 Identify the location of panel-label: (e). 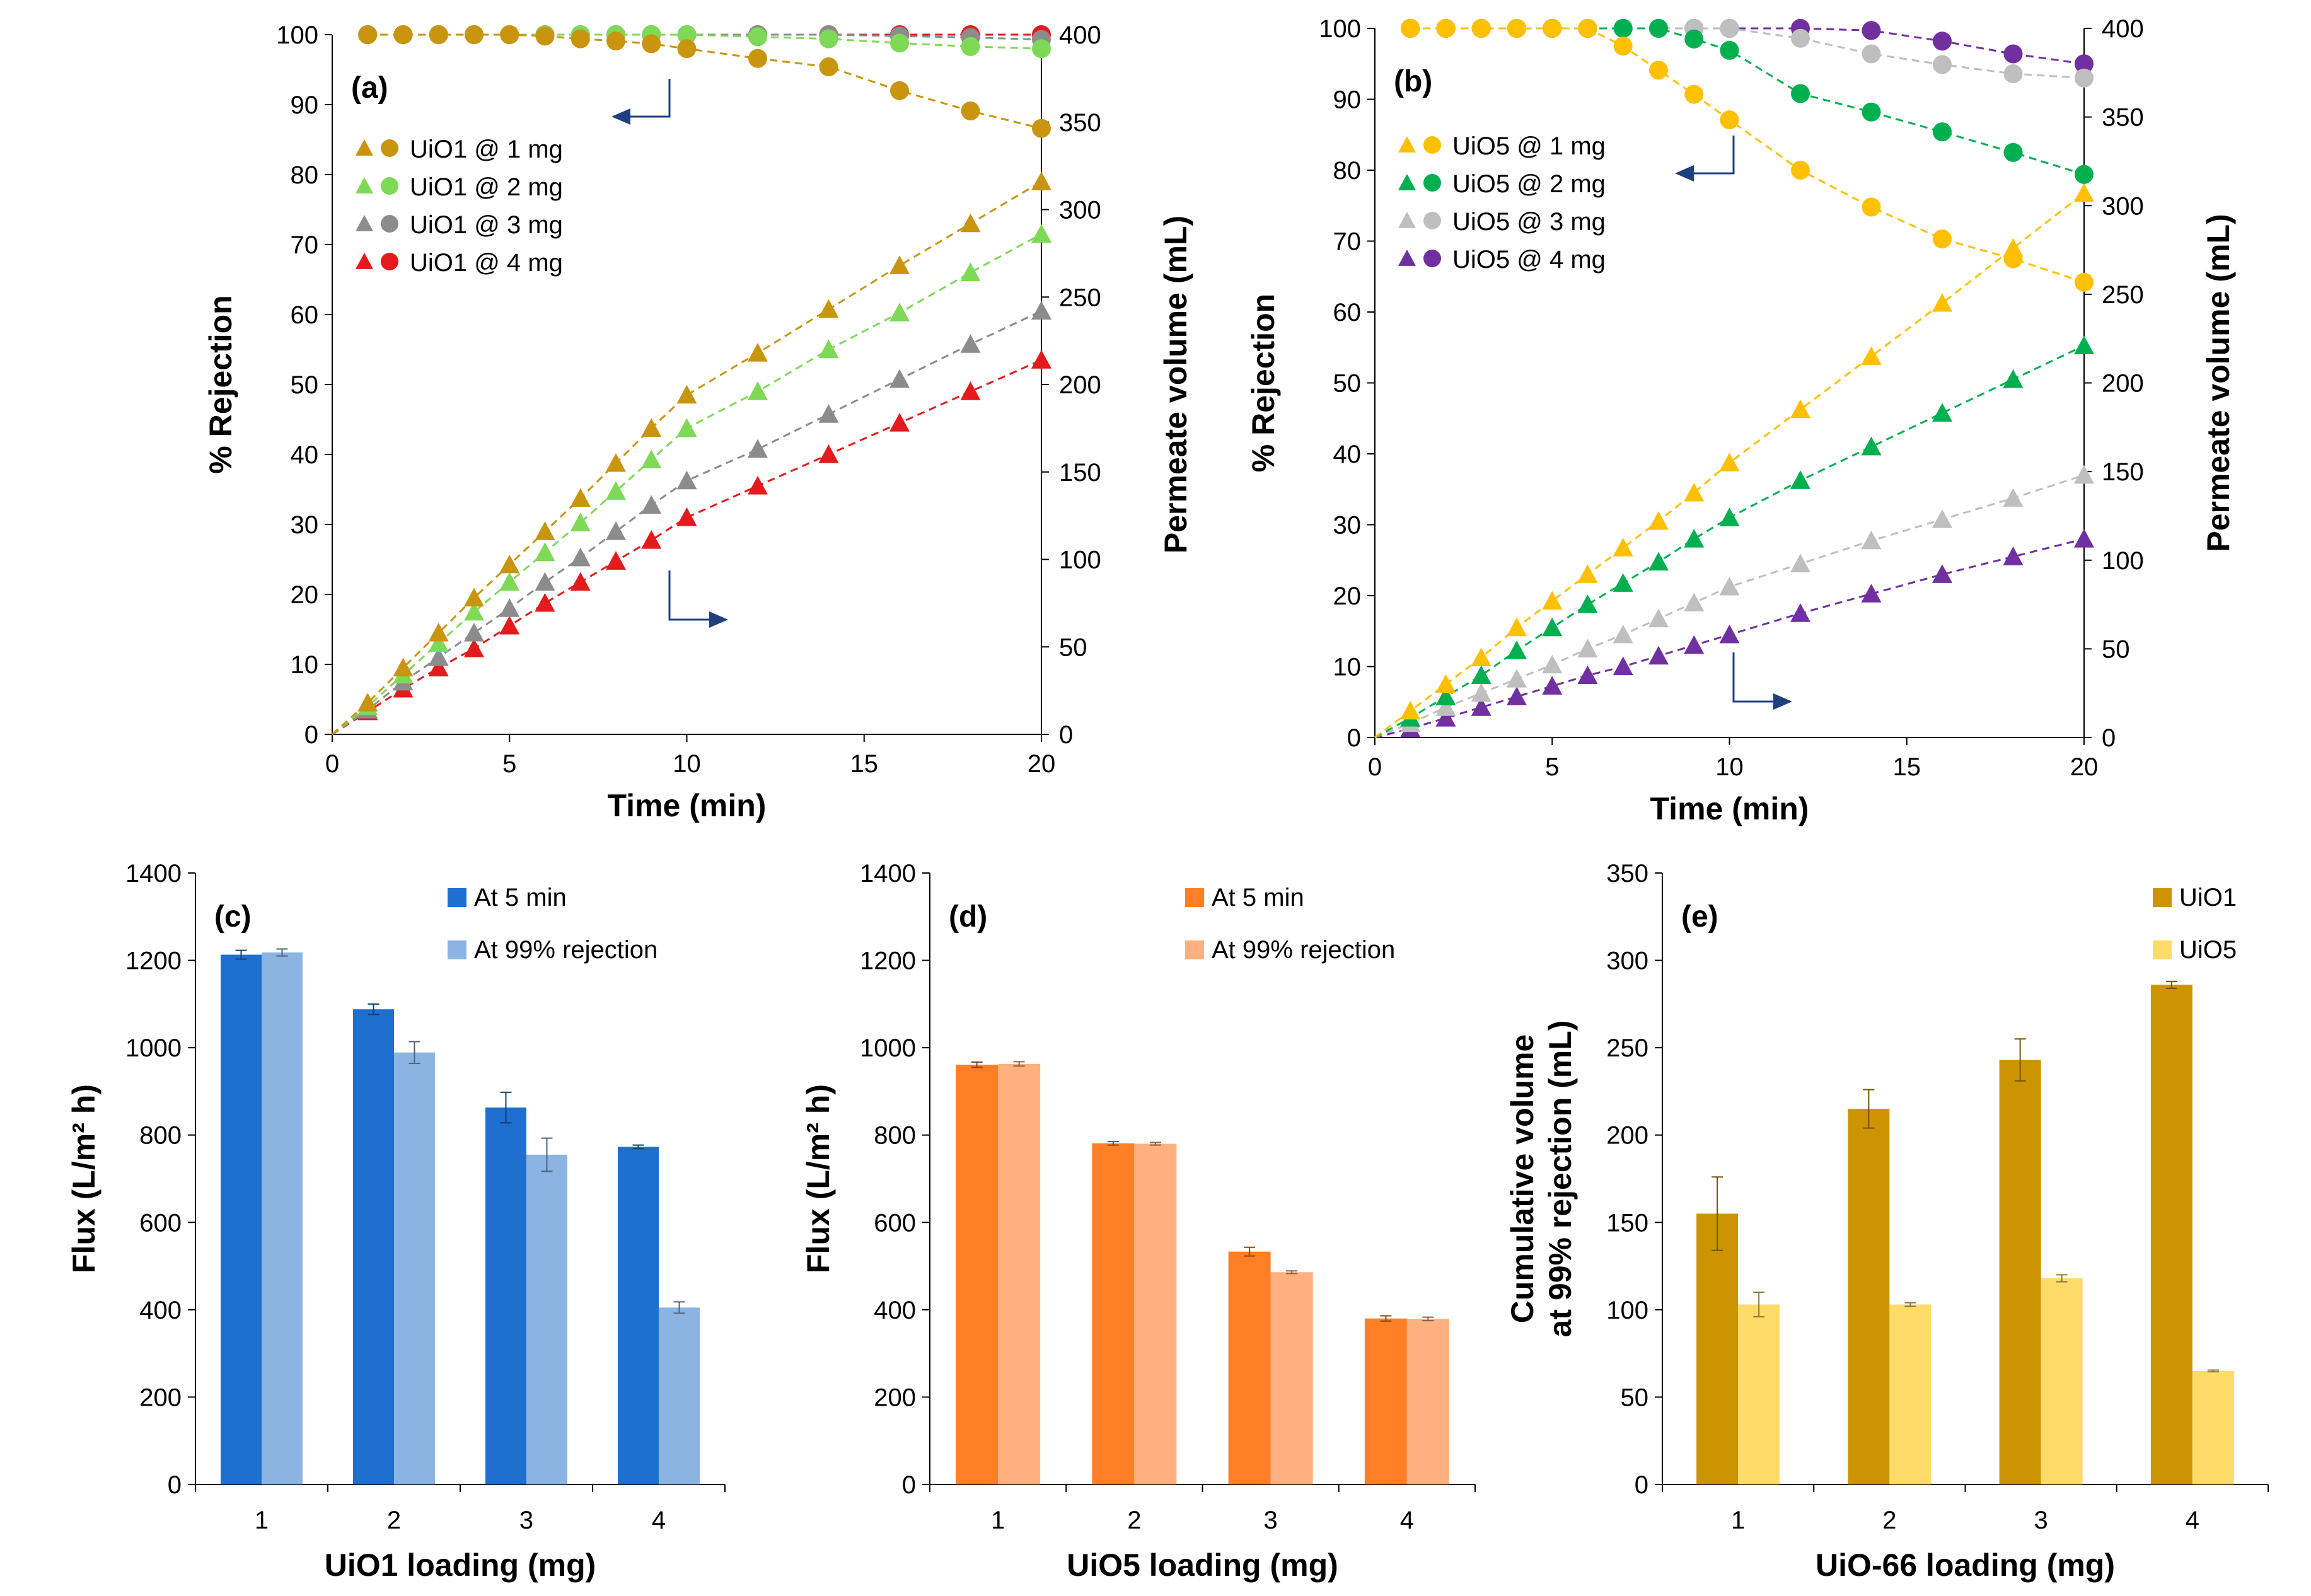
(1699, 917).